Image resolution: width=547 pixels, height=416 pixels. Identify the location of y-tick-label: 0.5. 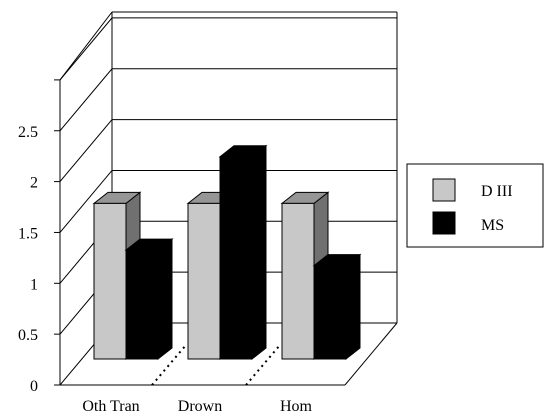
(28, 335).